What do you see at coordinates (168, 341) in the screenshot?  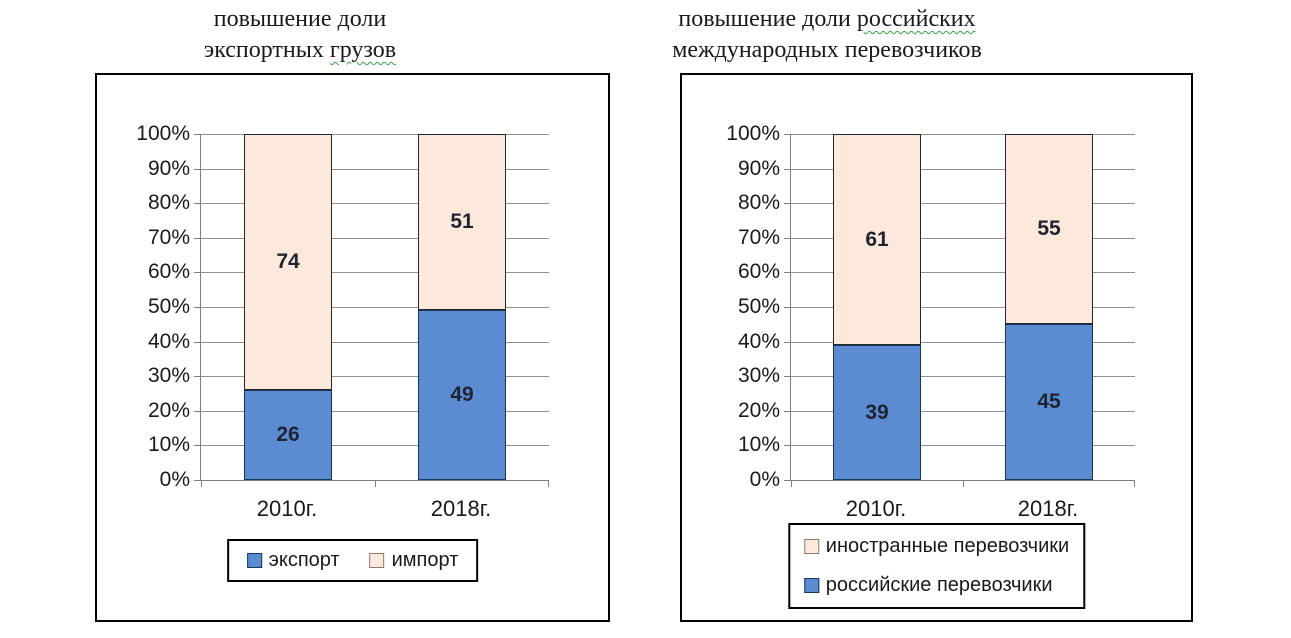 I see `y-tick-label: 40%` at bounding box center [168, 341].